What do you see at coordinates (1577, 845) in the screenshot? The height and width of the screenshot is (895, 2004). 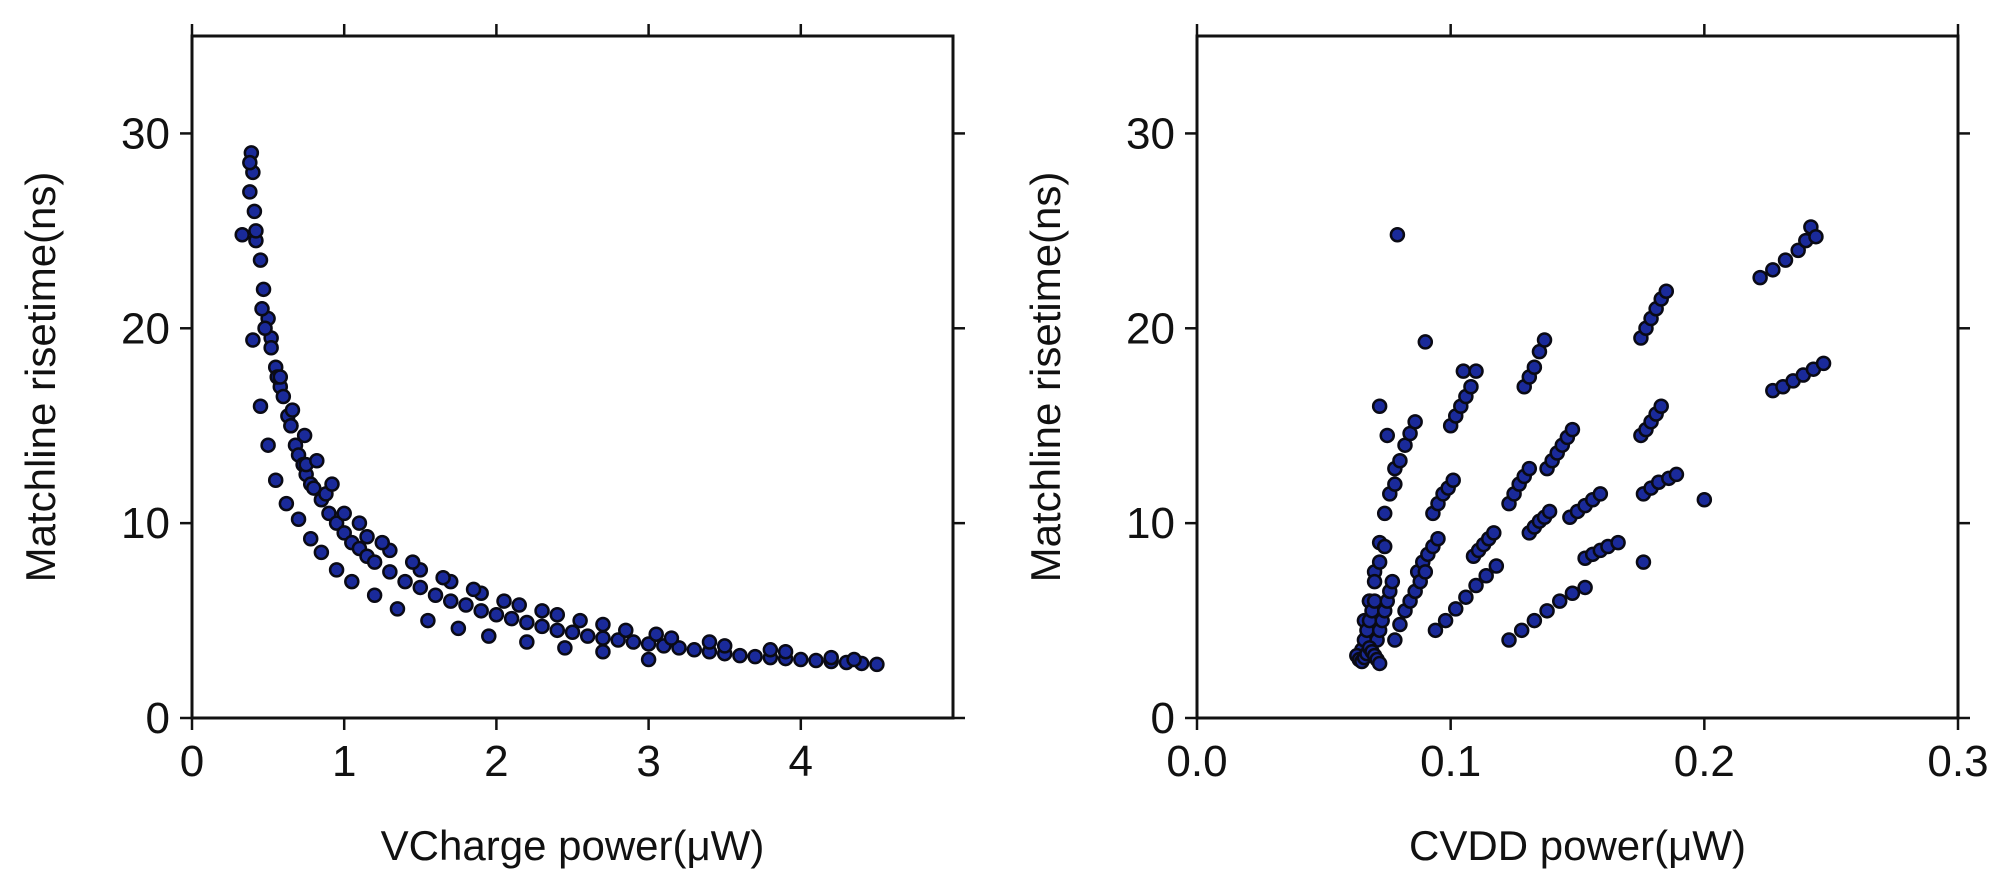 I see `x-axis-label: CVDD power(μW)` at bounding box center [1577, 845].